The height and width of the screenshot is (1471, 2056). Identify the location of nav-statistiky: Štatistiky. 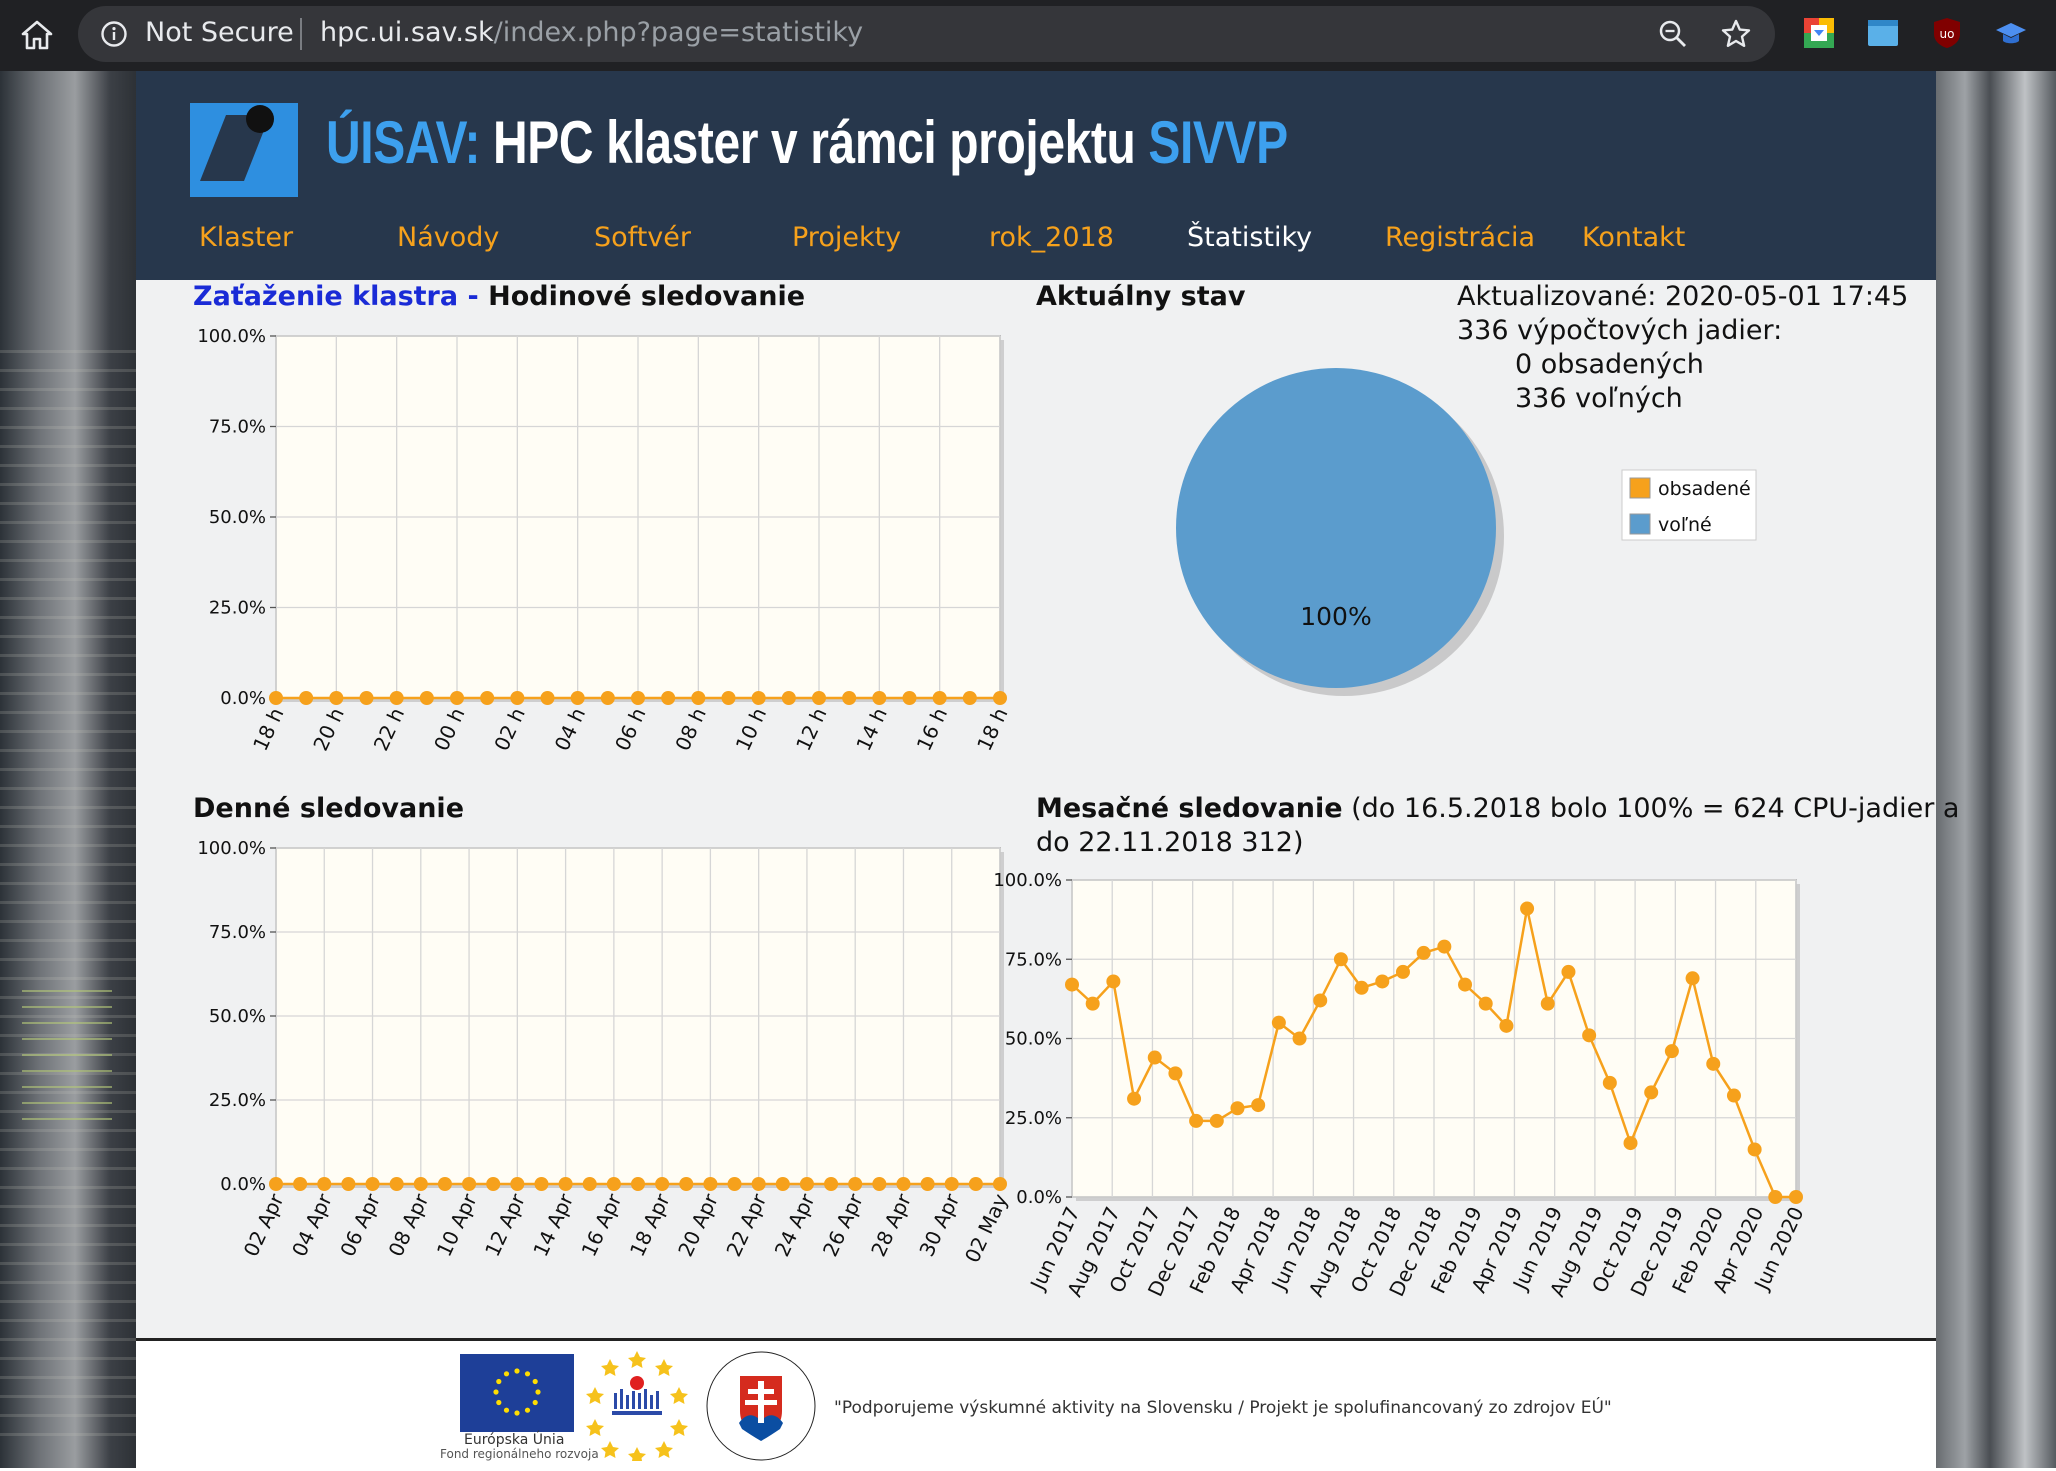
(1250, 237).